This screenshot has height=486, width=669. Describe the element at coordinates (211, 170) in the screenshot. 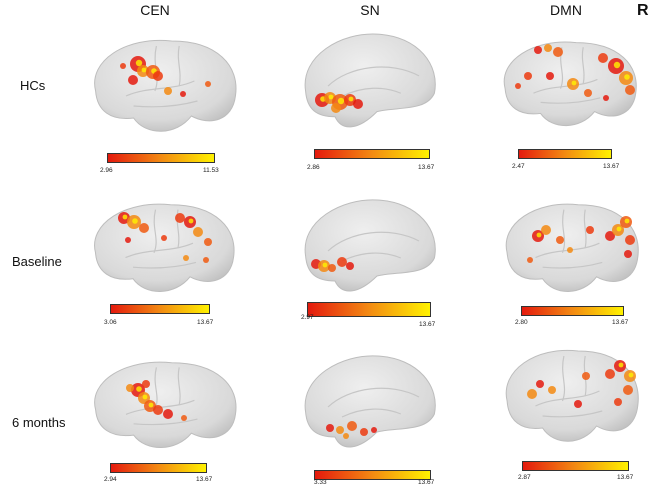

I see `colorbar-max-hcs-cen: 11.53` at that location.